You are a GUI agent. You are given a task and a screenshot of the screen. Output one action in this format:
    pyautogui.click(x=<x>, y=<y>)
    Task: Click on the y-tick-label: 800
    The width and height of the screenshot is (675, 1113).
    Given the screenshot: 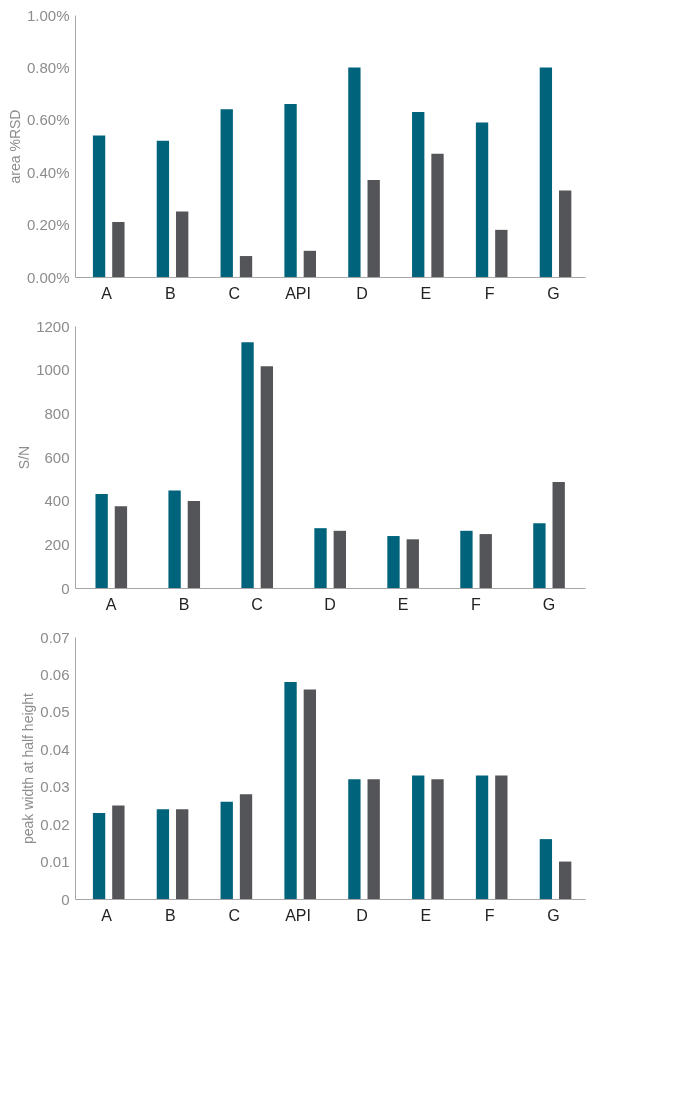 What is the action you would take?
    pyautogui.click(x=57, y=413)
    